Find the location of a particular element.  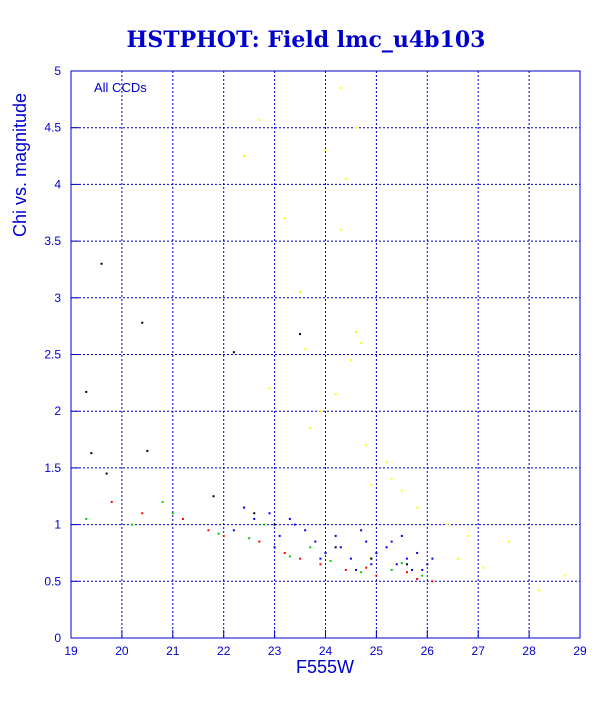

x-tick-label: 26 is located at coordinates (428, 651).